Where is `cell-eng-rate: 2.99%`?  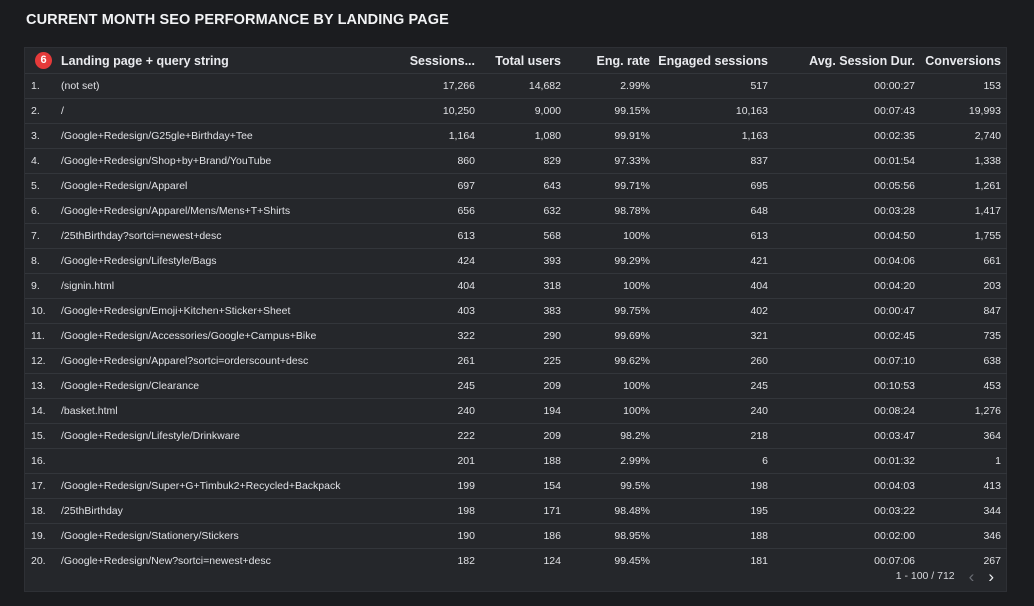 cell-eng-rate: 2.99% is located at coordinates (611, 461).